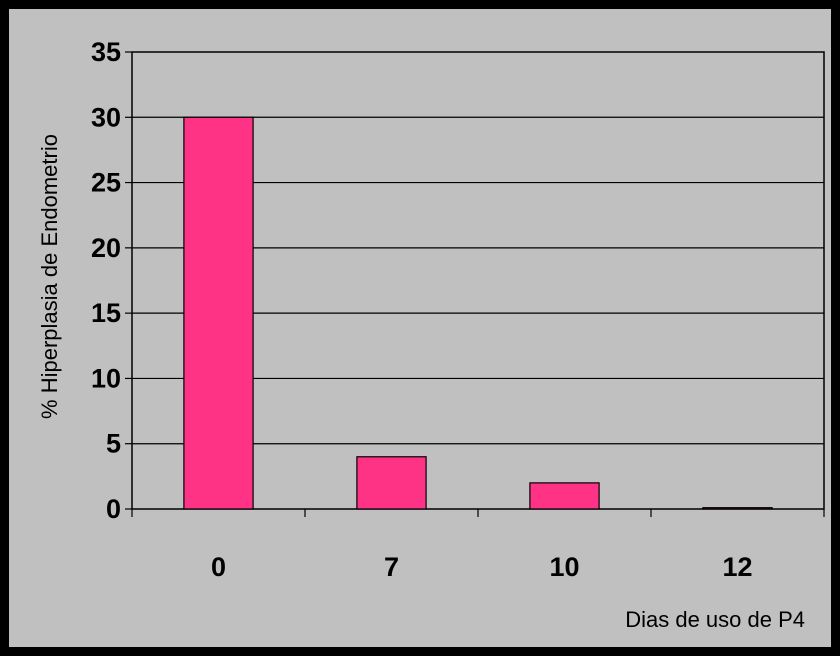  What do you see at coordinates (715, 619) in the screenshot?
I see `x-axis-title: Dias de uso de P4` at bounding box center [715, 619].